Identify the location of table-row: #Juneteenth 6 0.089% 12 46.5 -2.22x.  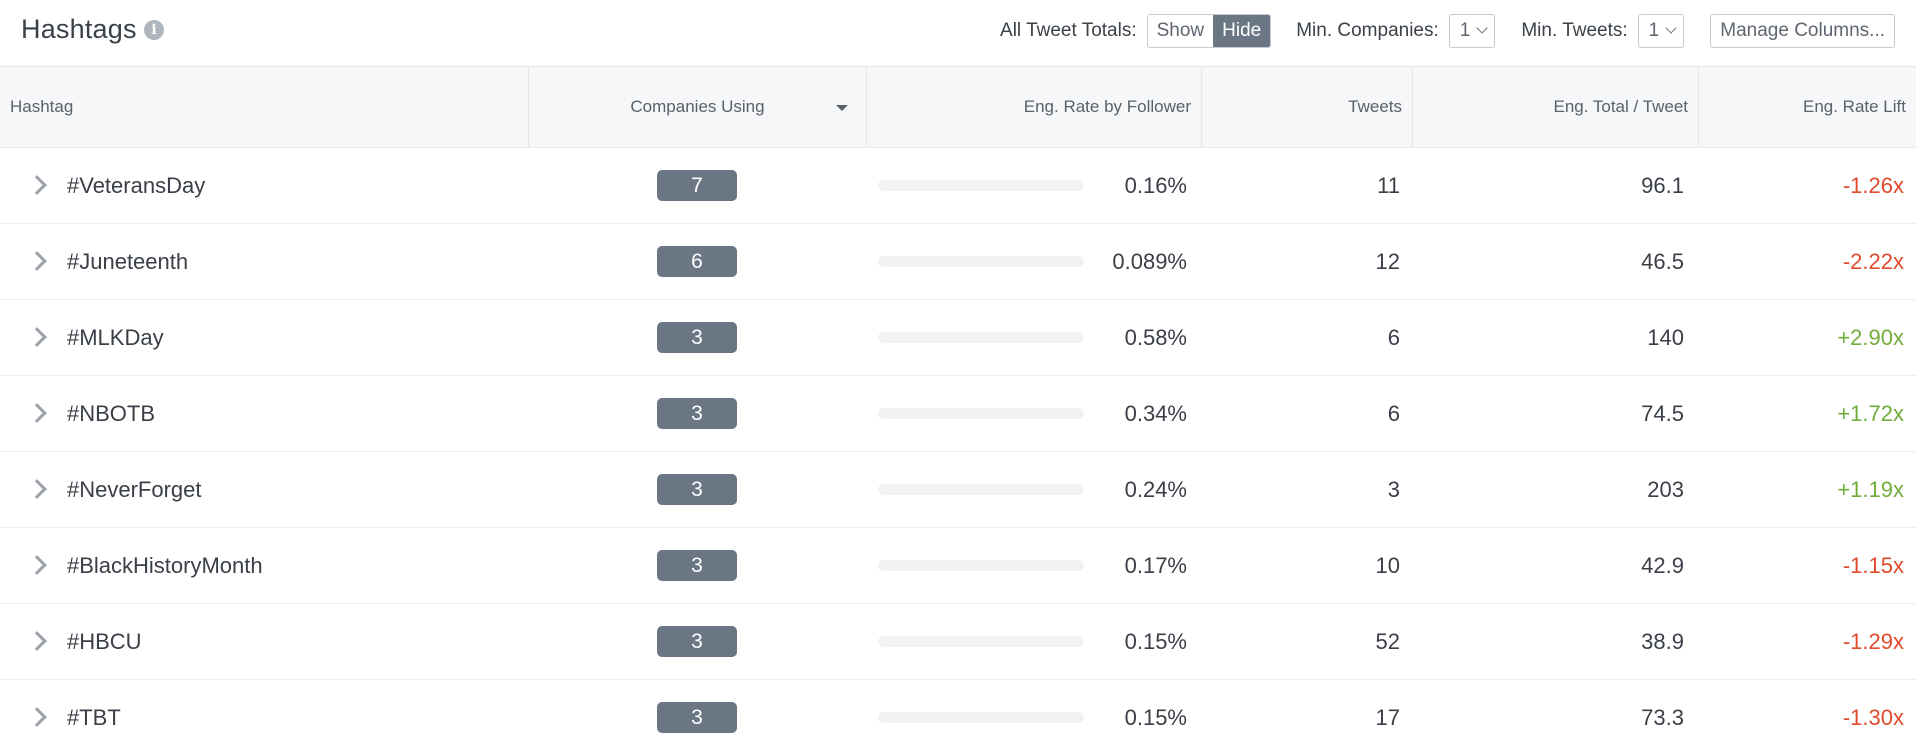
(958, 262).